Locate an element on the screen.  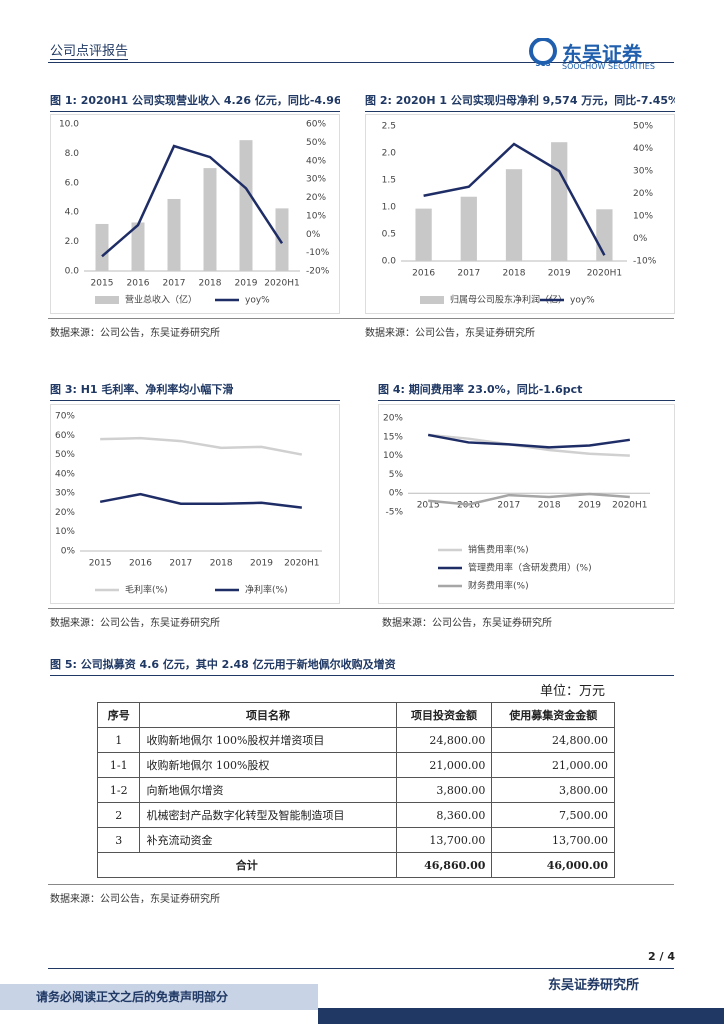
header-cell: 序号 is located at coordinates (118, 715).